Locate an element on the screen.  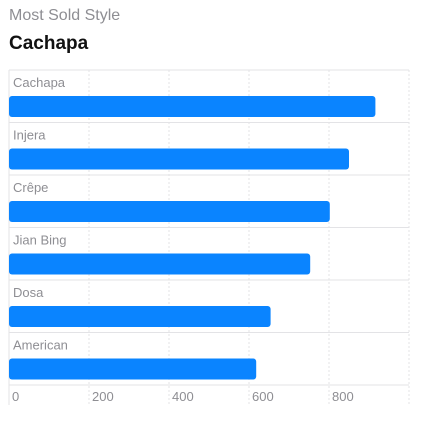
category-label: Cachapa is located at coordinates (39, 82).